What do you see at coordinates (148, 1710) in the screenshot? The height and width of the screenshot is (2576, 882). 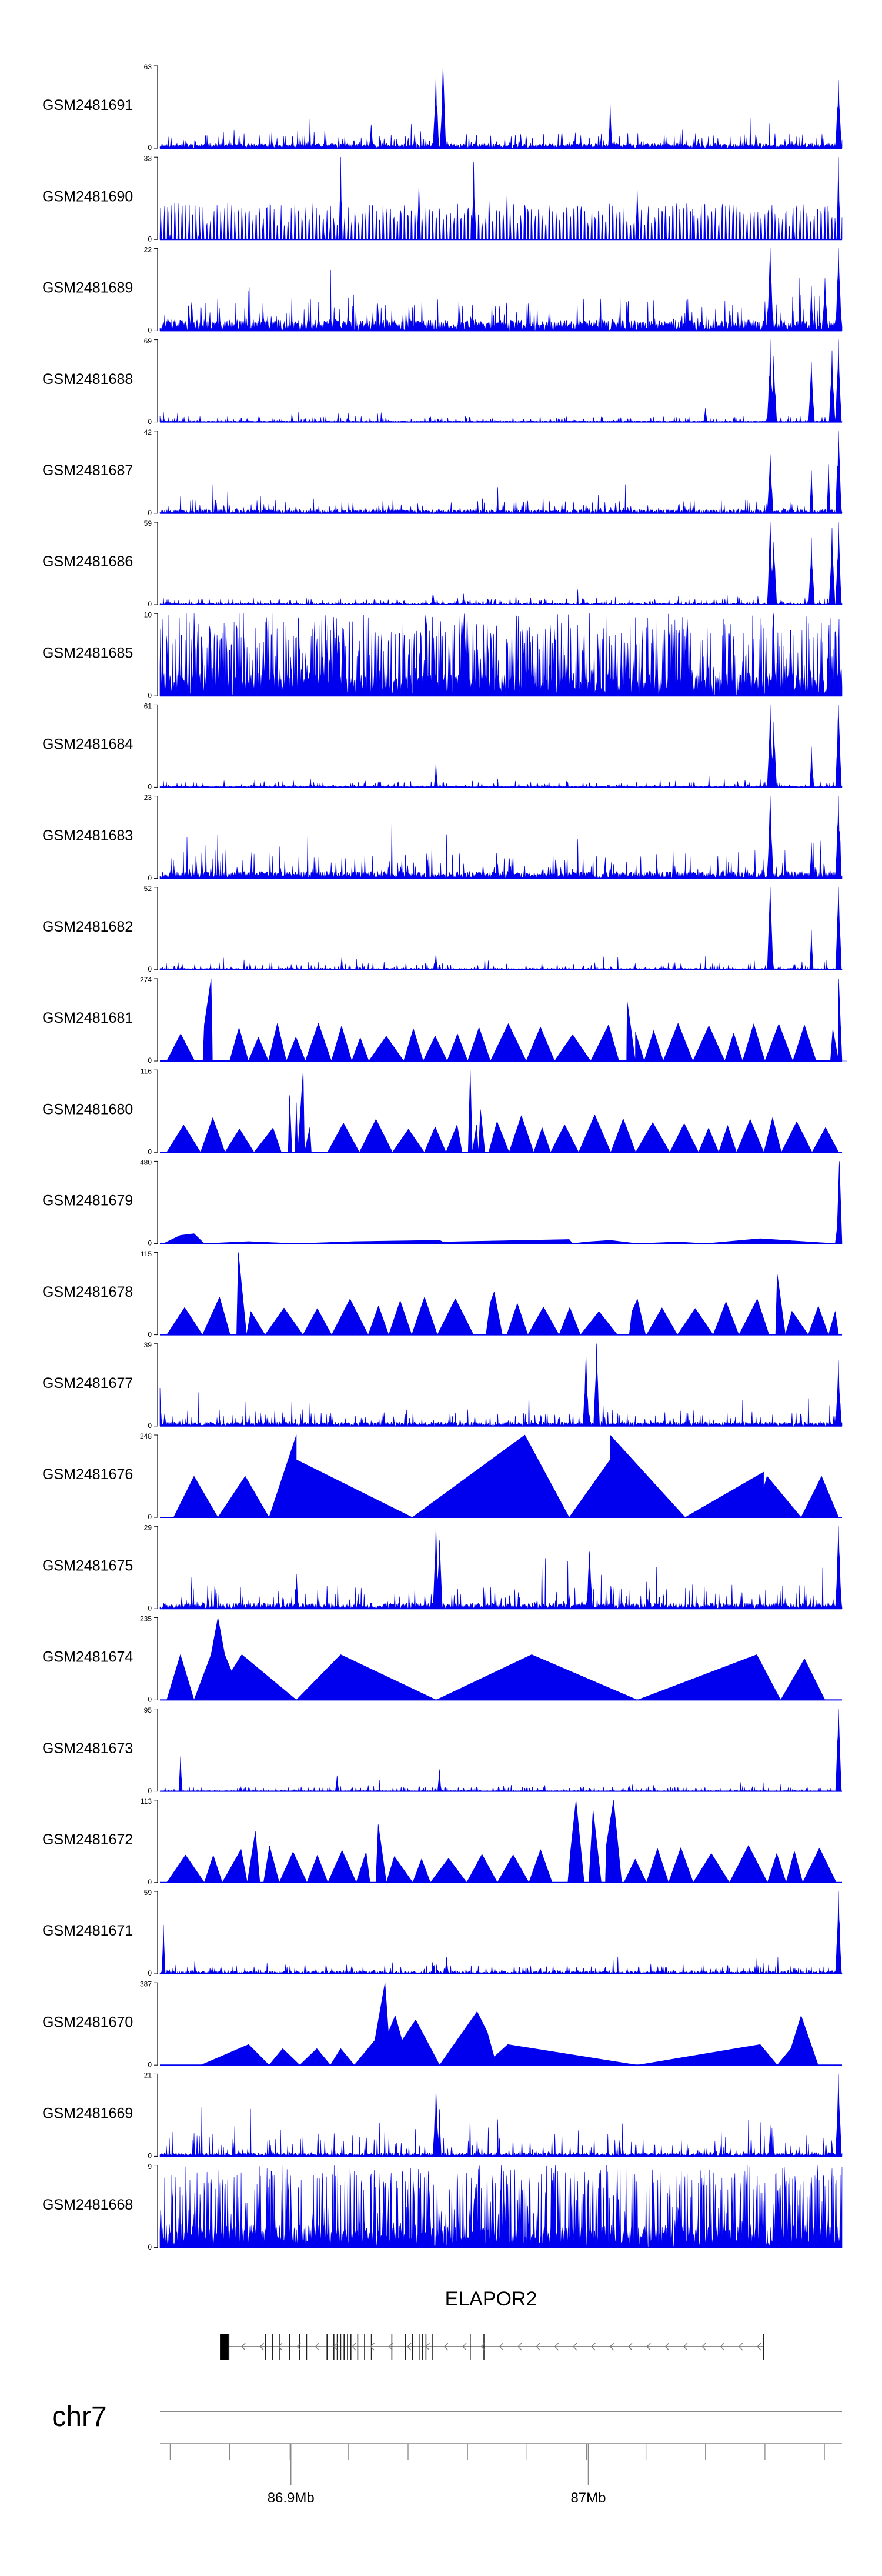 I see `y-max-label: 95` at bounding box center [148, 1710].